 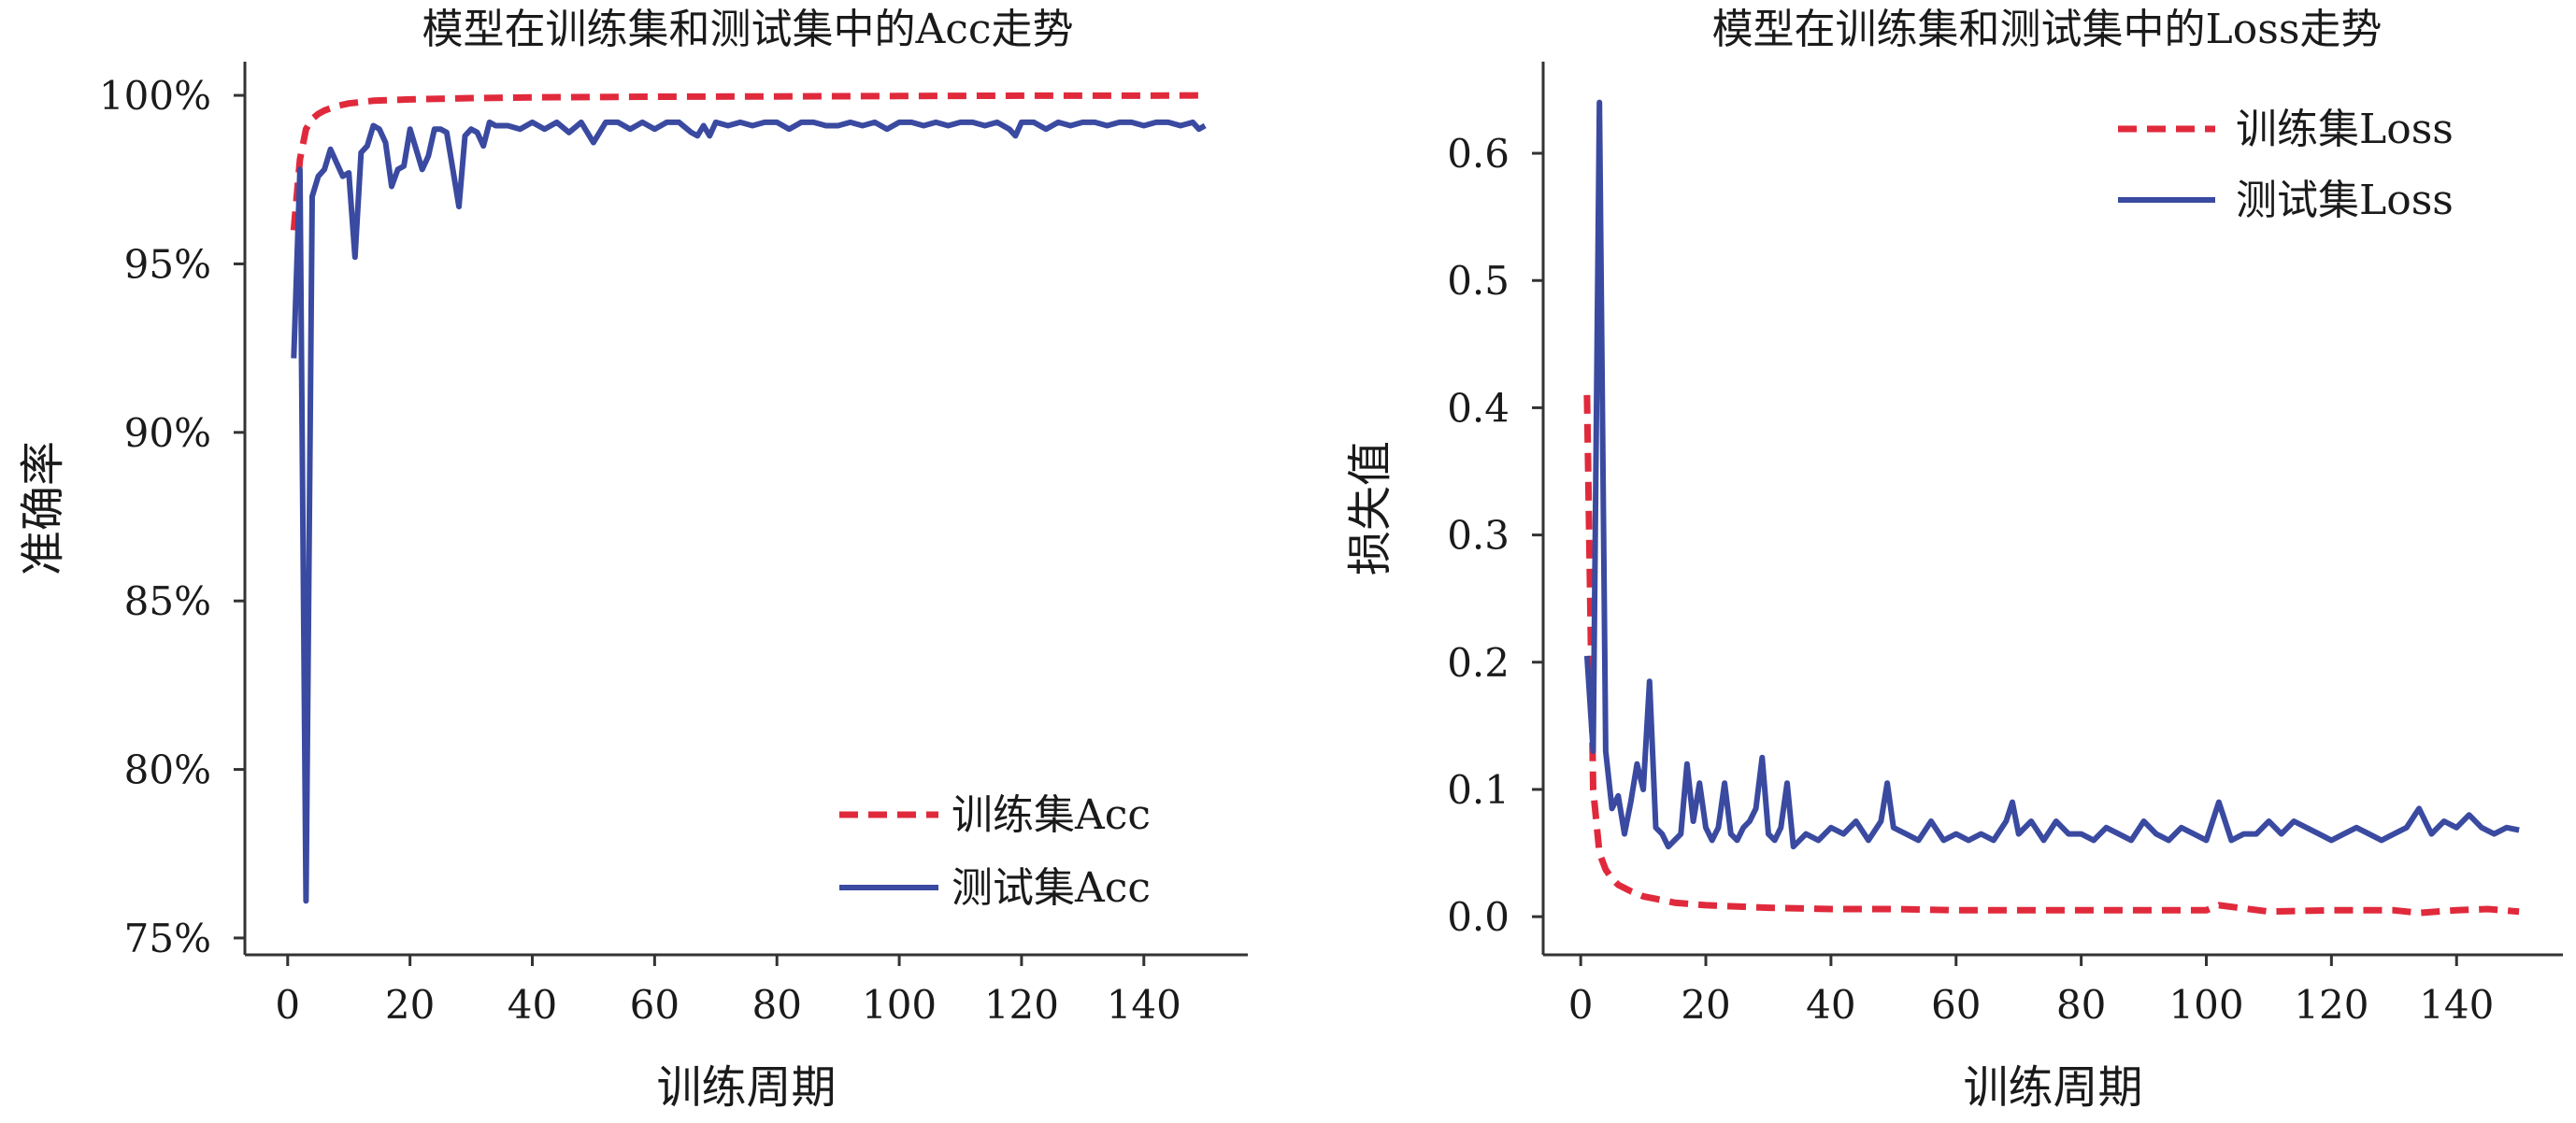 I want to click on acc-x-tick-label: 80, so click(x=776, y=1005).